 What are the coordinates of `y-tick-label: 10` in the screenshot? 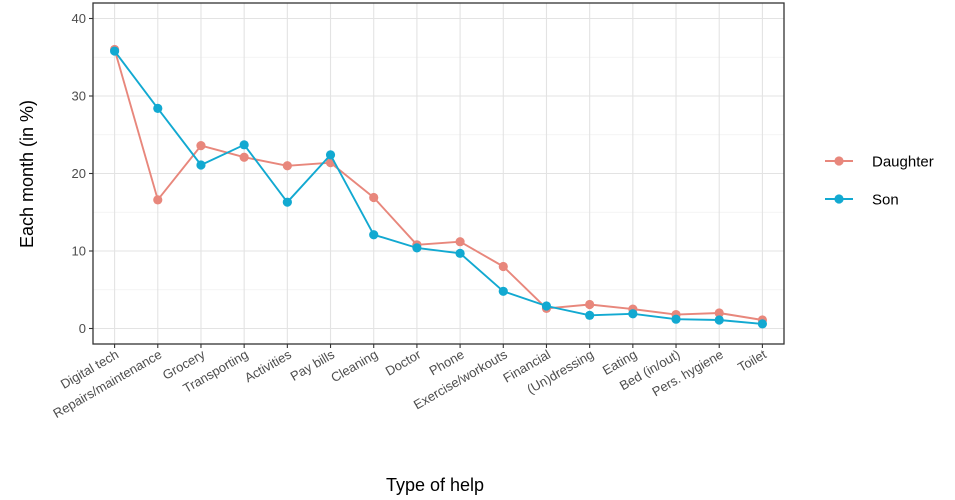 It's located at (79, 251).